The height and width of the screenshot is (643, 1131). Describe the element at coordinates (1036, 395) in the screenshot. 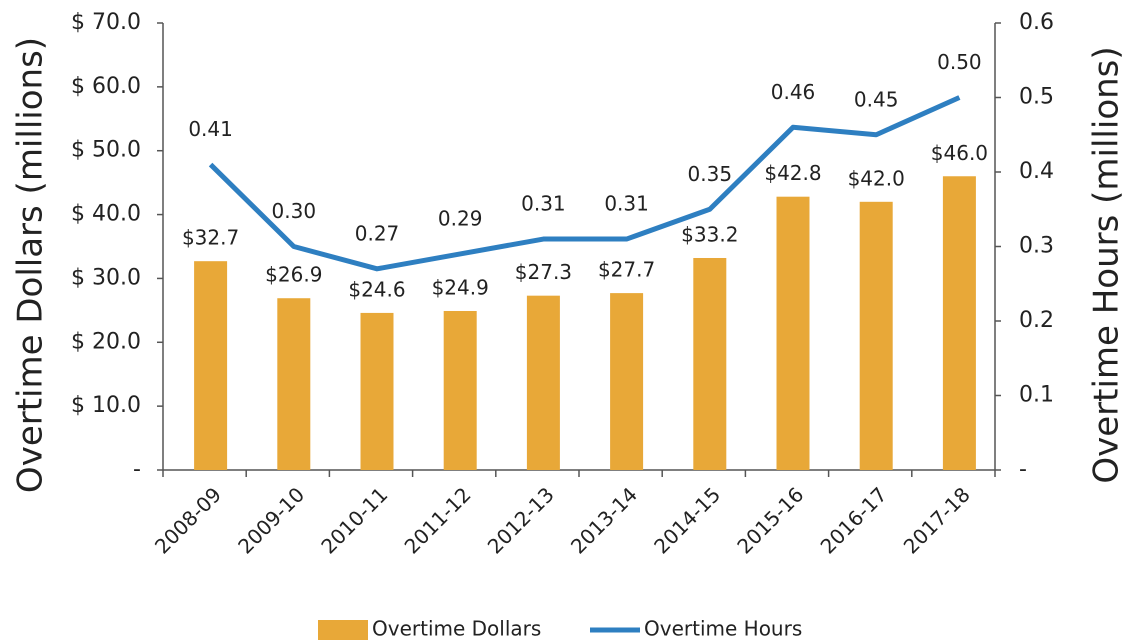

I see `y2-tick-label: 0.1` at that location.